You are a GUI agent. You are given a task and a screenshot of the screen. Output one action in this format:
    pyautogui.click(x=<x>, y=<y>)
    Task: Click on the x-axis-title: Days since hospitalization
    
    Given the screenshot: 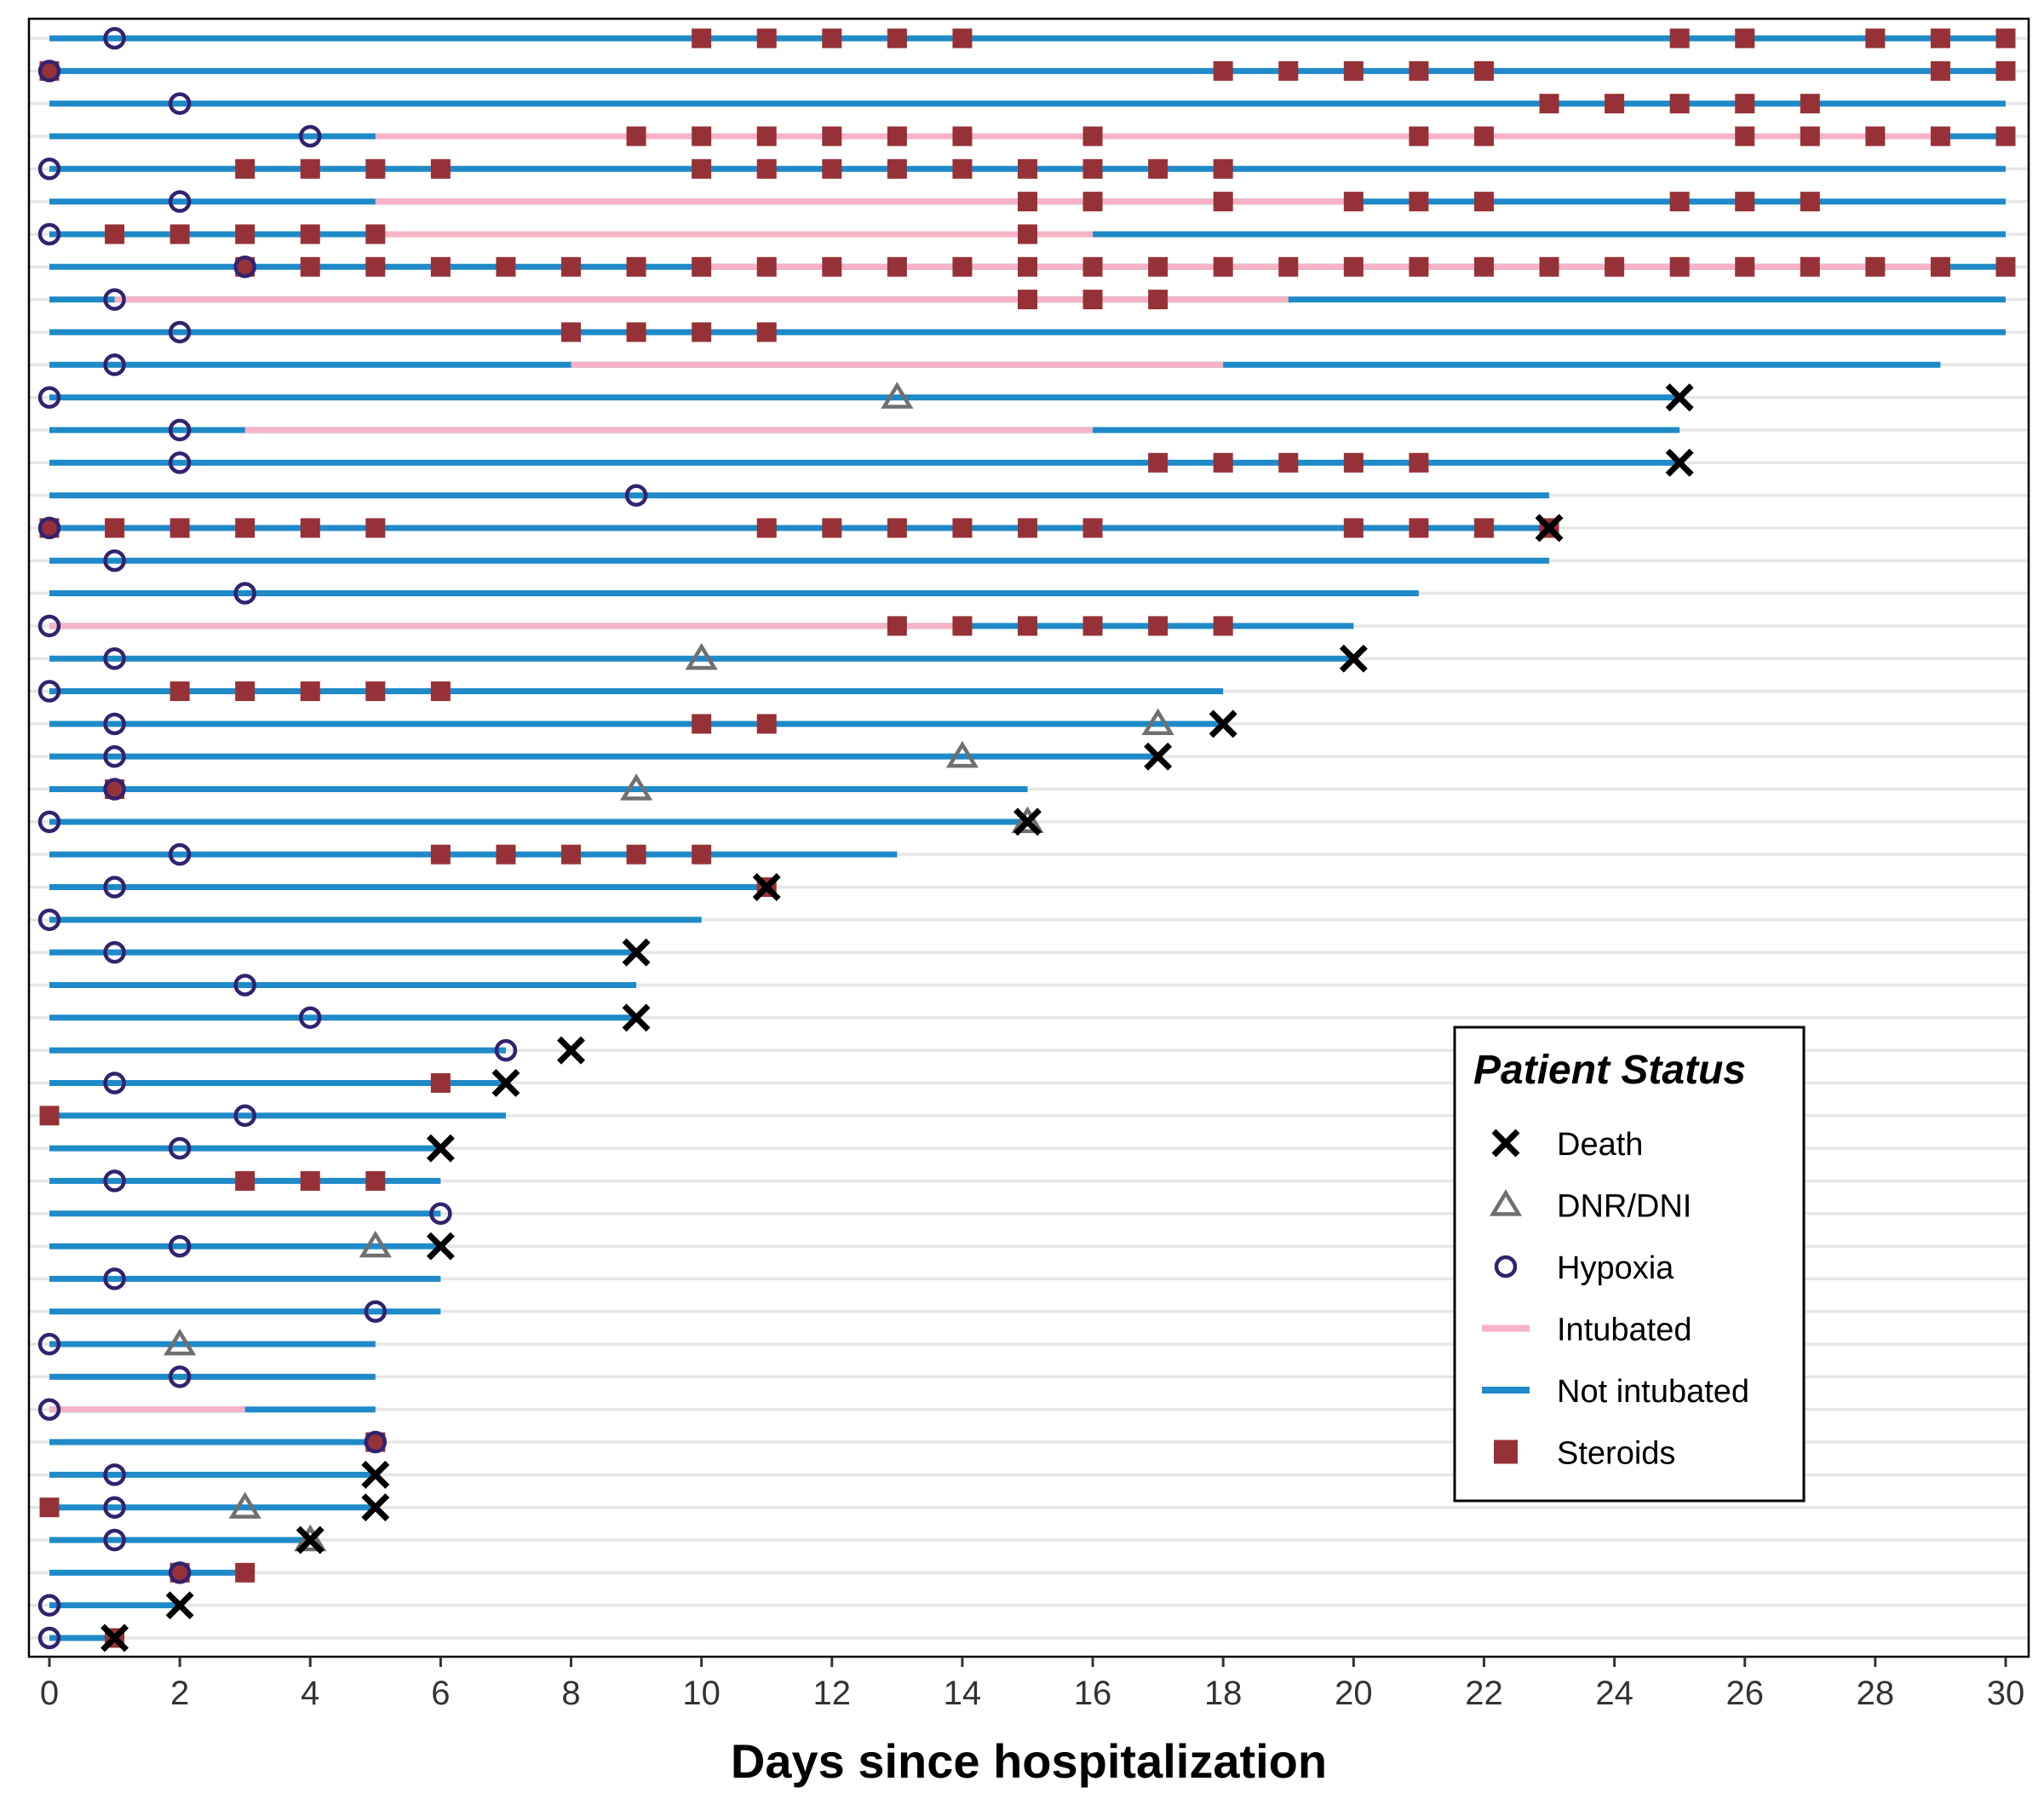 What is the action you would take?
    pyautogui.click(x=1029, y=1761)
    